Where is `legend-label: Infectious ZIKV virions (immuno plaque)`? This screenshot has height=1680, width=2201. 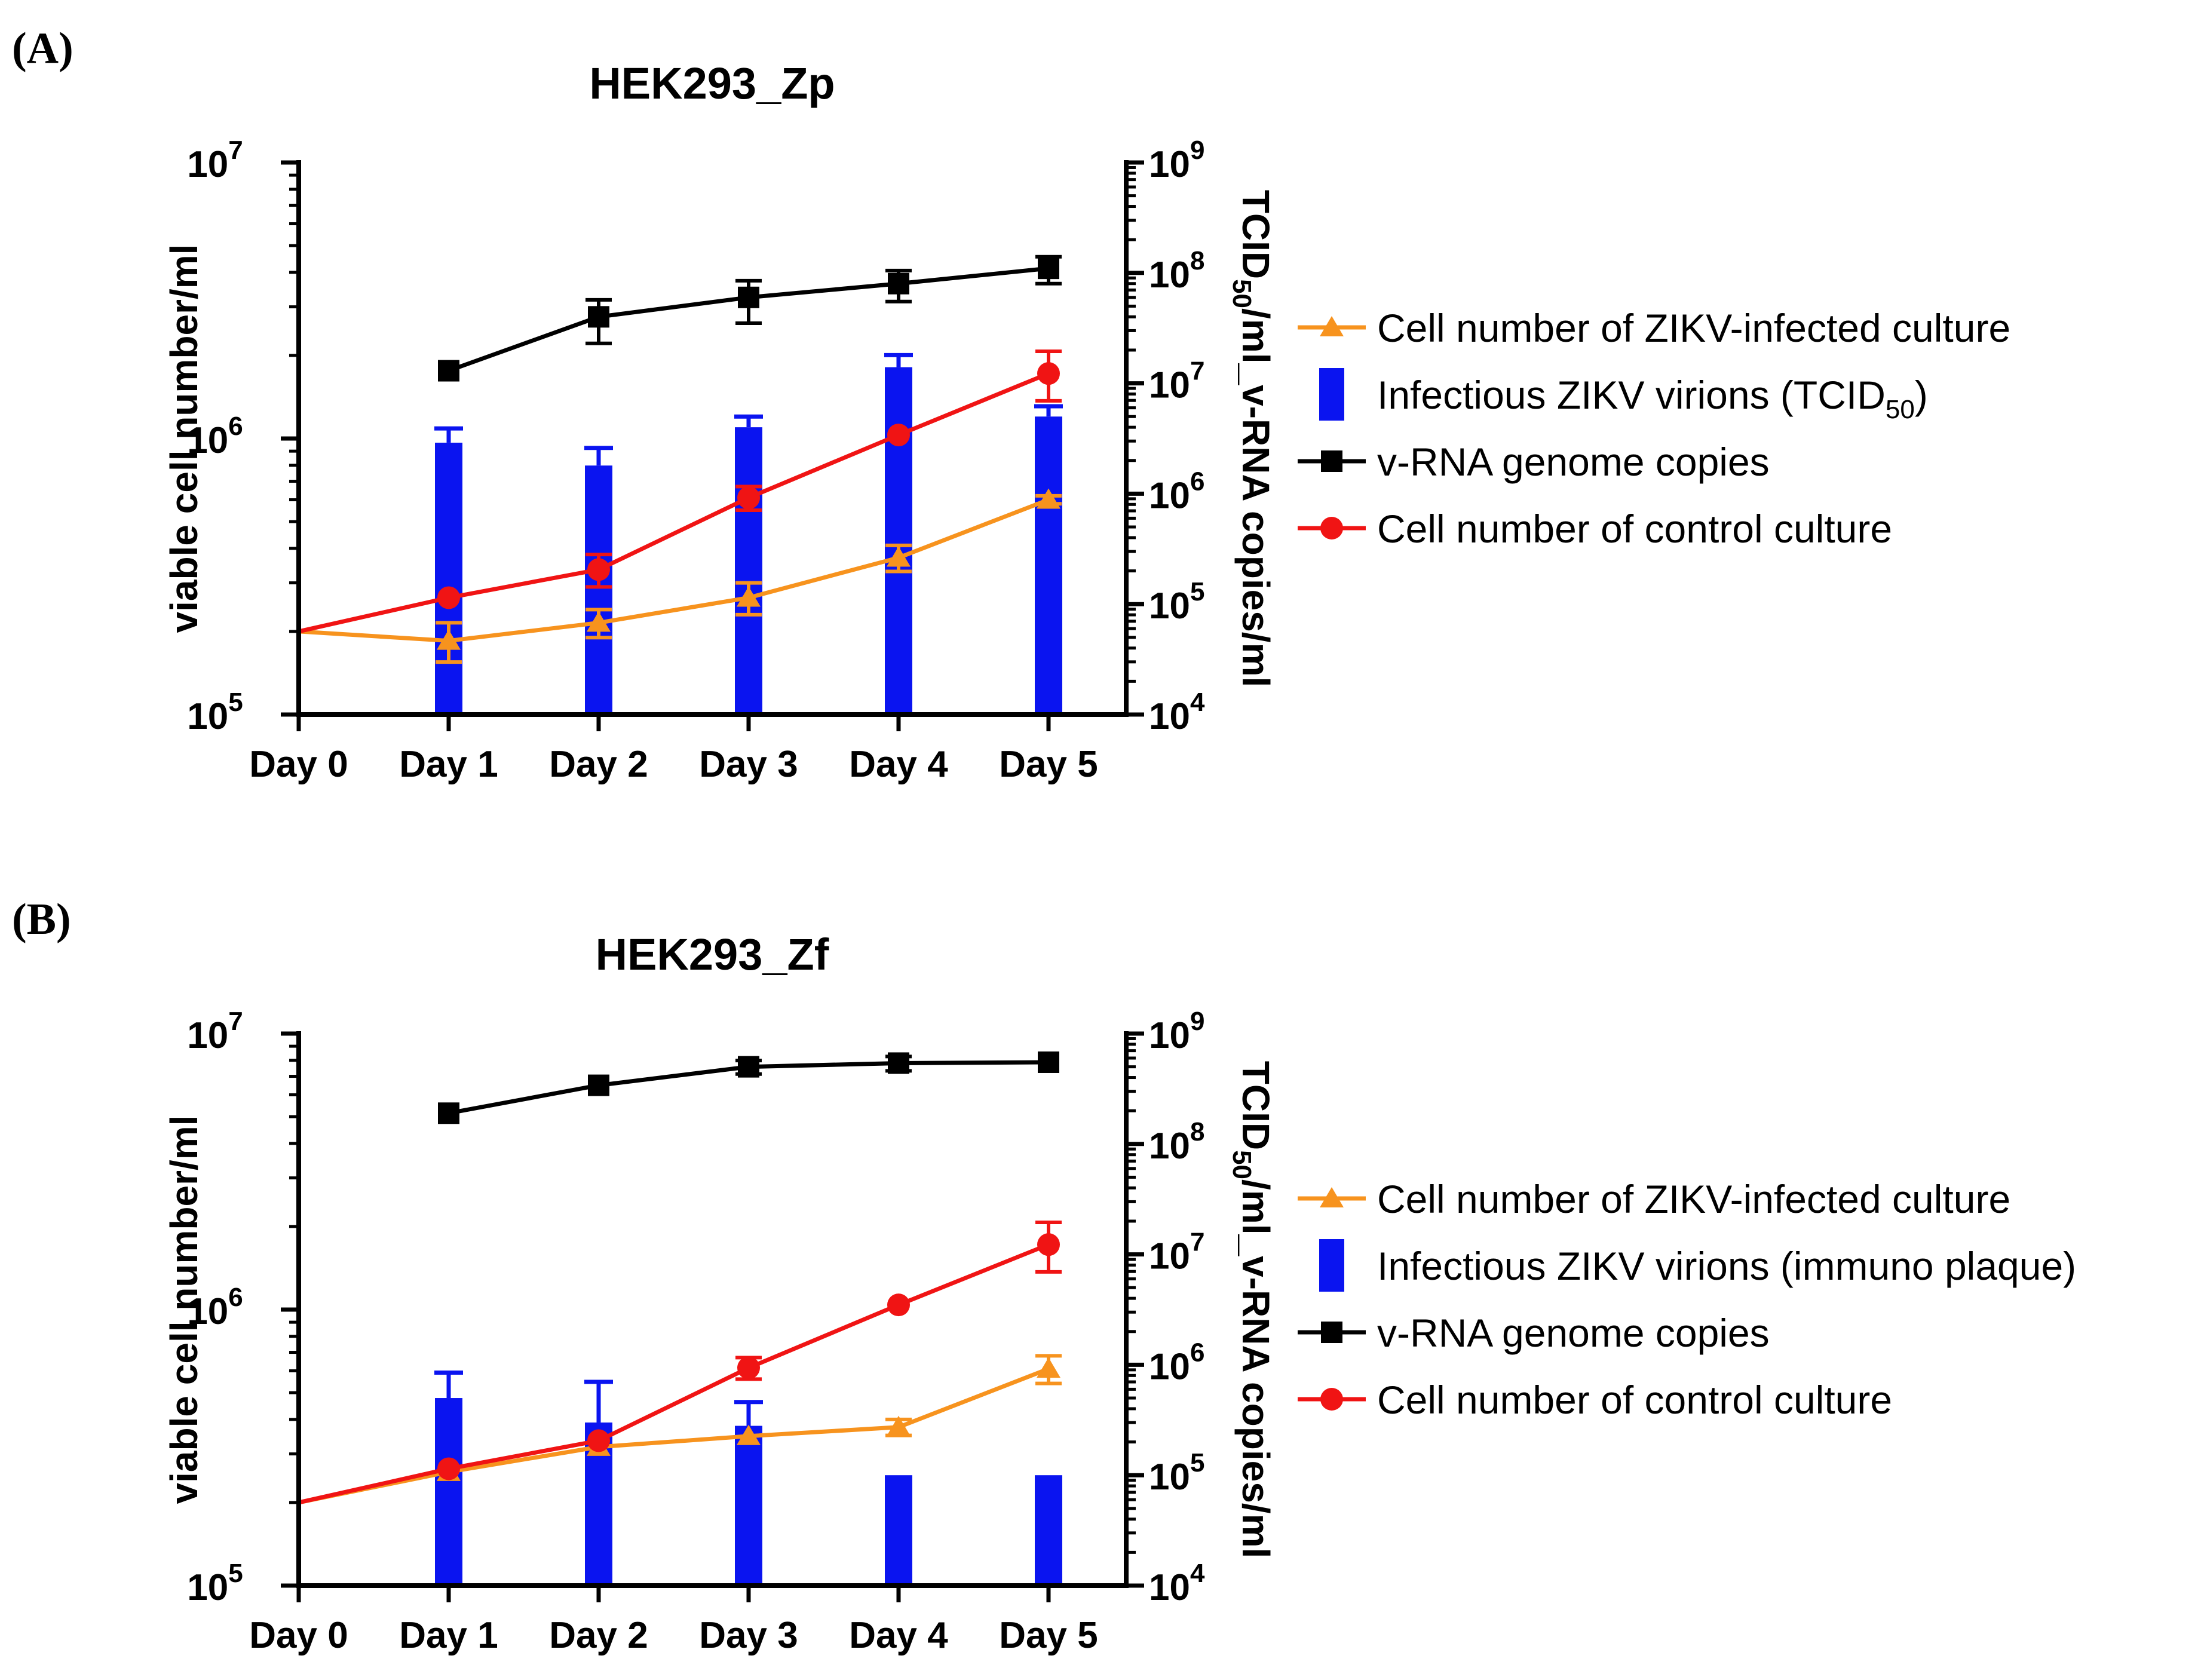 legend-label: Infectious ZIKV virions (immuno plaque) is located at coordinates (1726, 1266).